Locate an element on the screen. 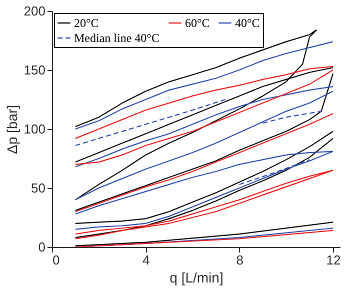 This screenshot has height=306, width=359. legend-label: Median line 40°C is located at coordinates (117, 38).